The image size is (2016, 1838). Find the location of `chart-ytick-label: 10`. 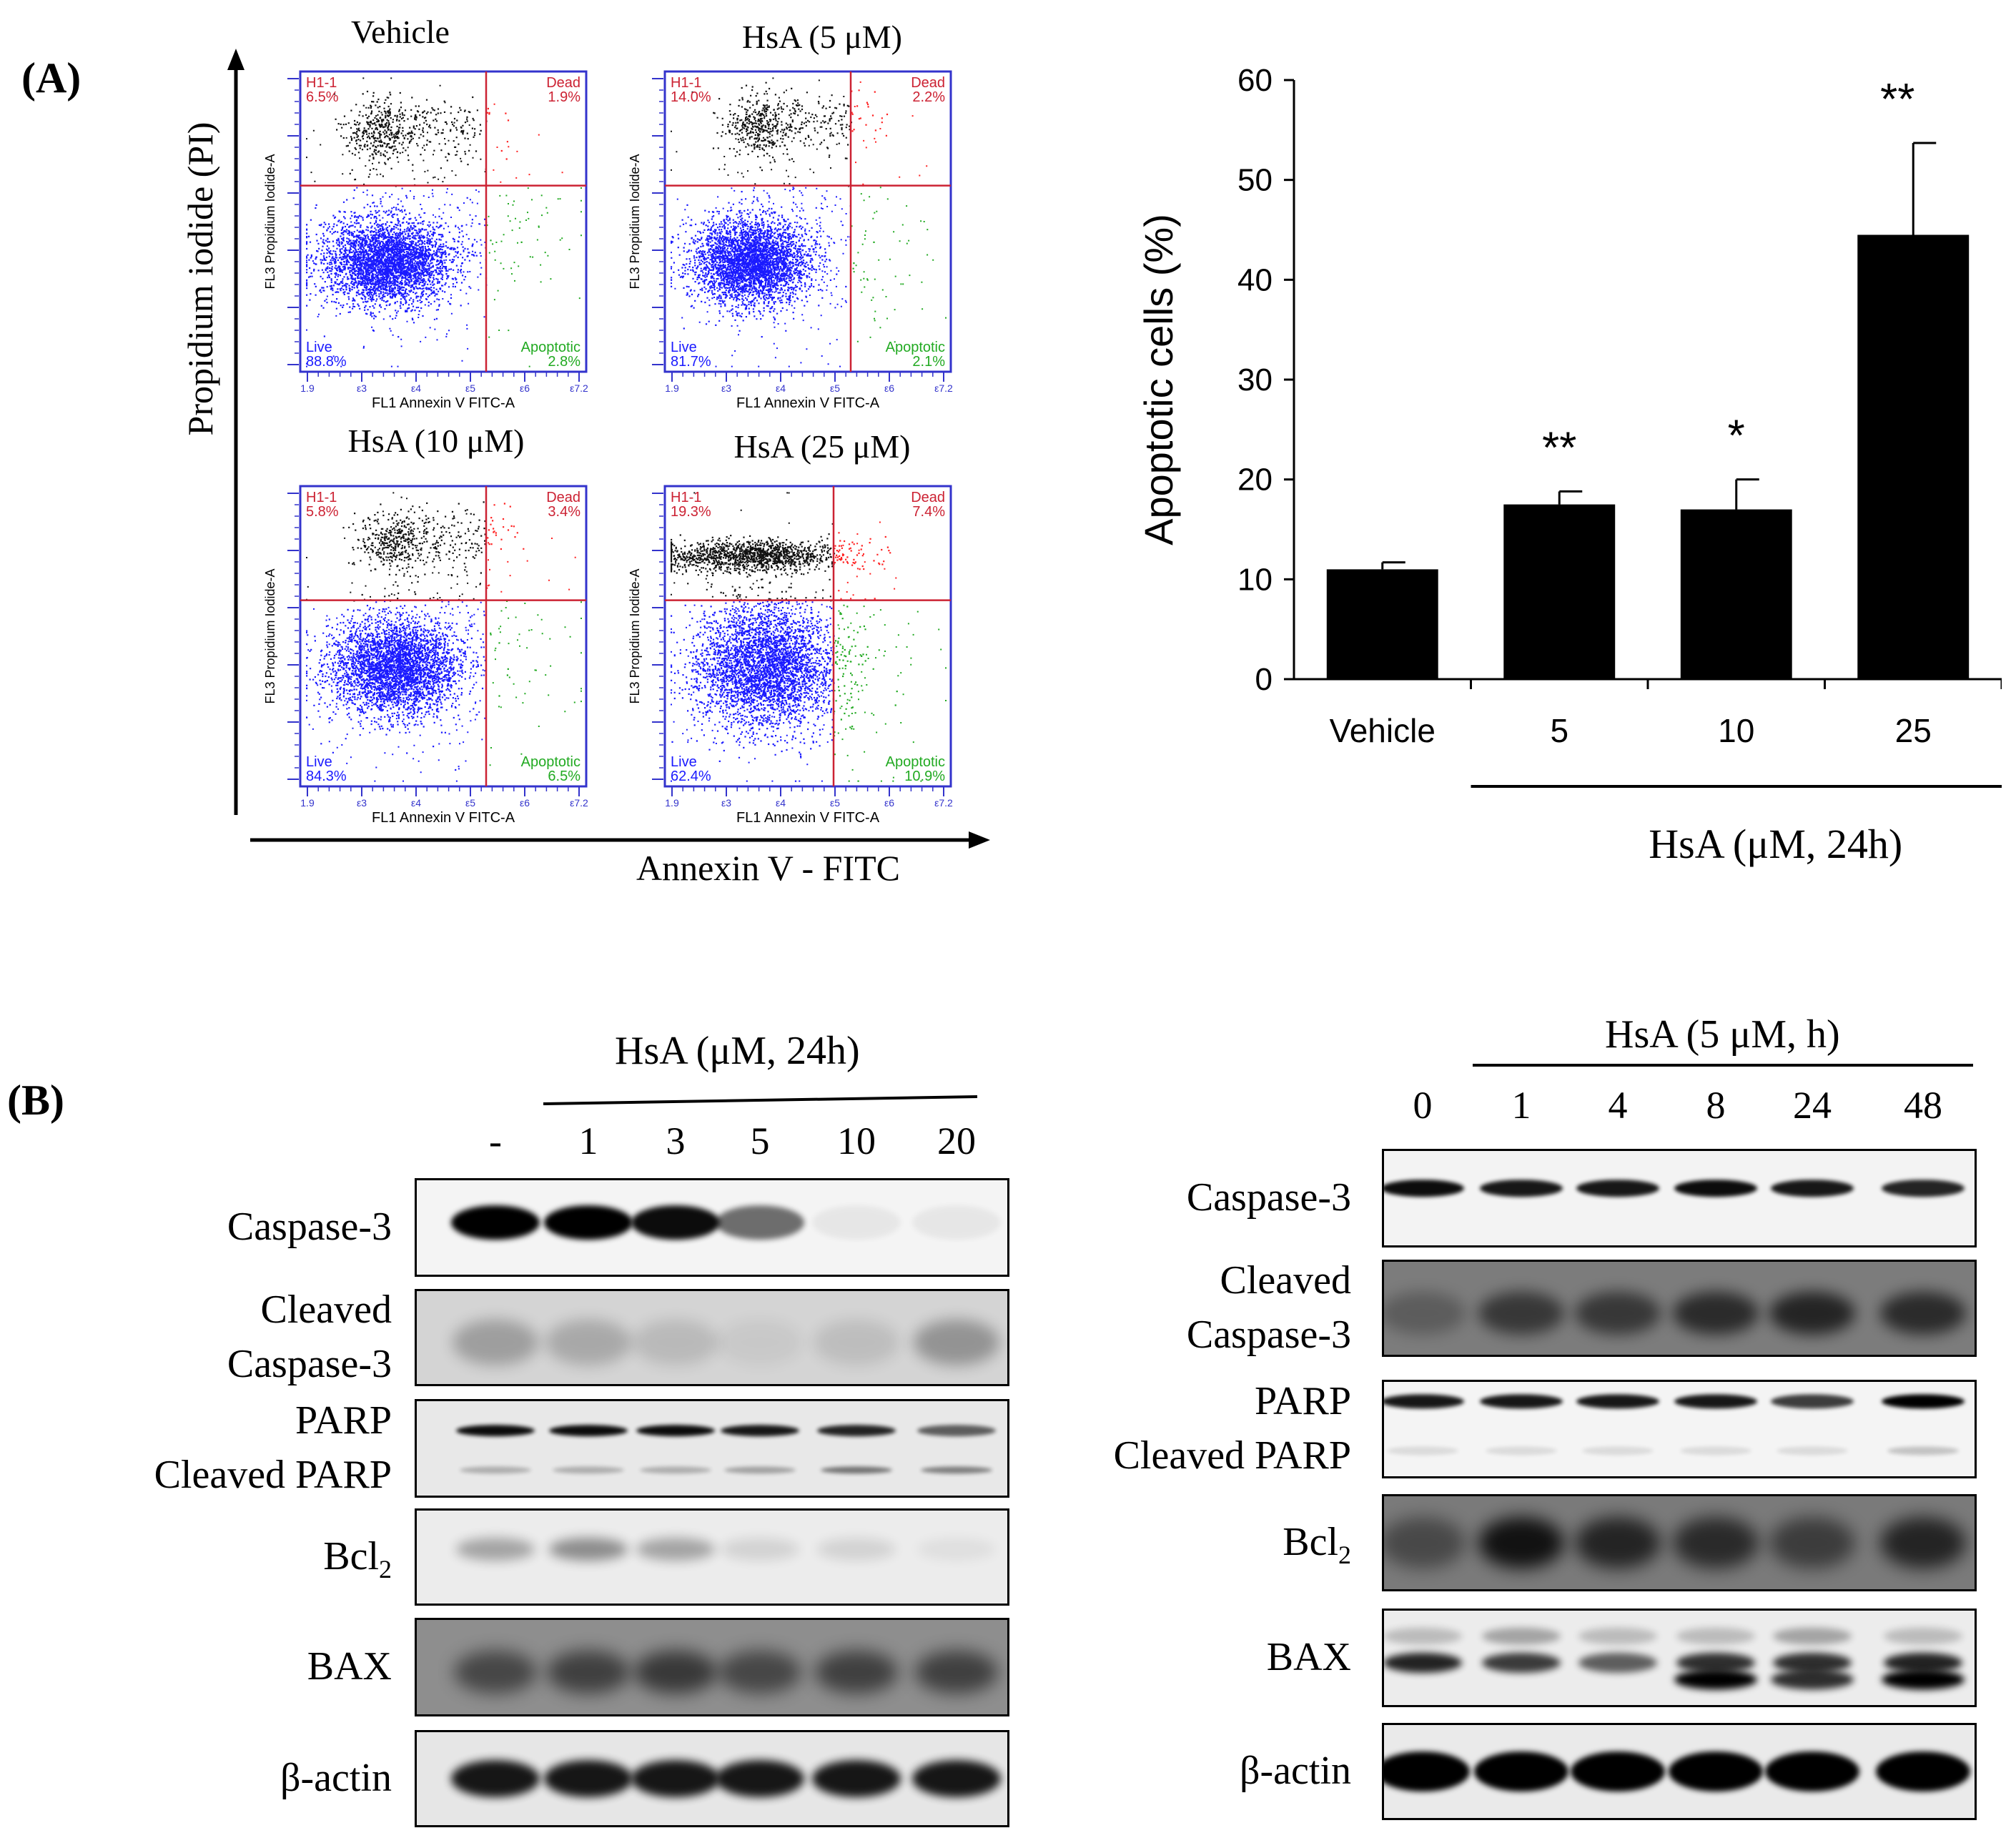

chart-ytick-label: 10 is located at coordinates (1255, 579).